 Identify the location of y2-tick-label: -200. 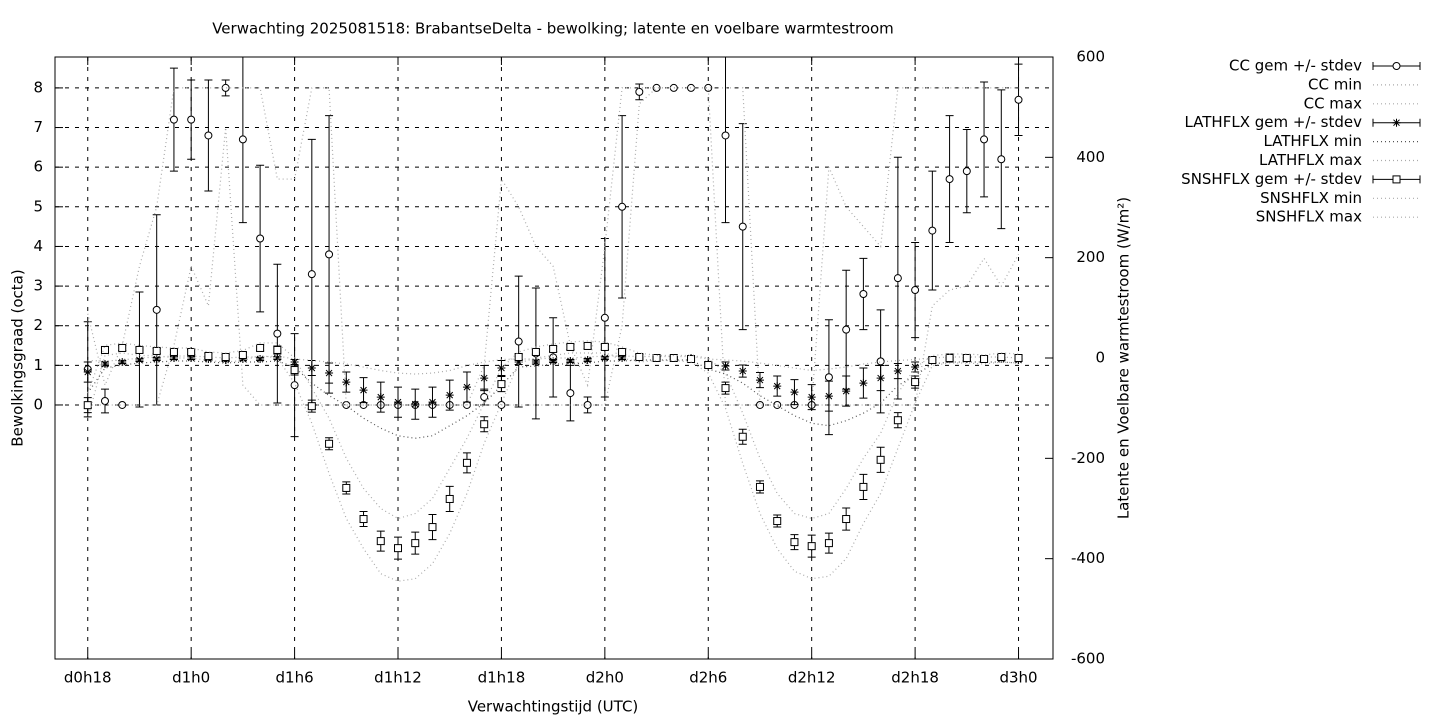
(1088, 458).